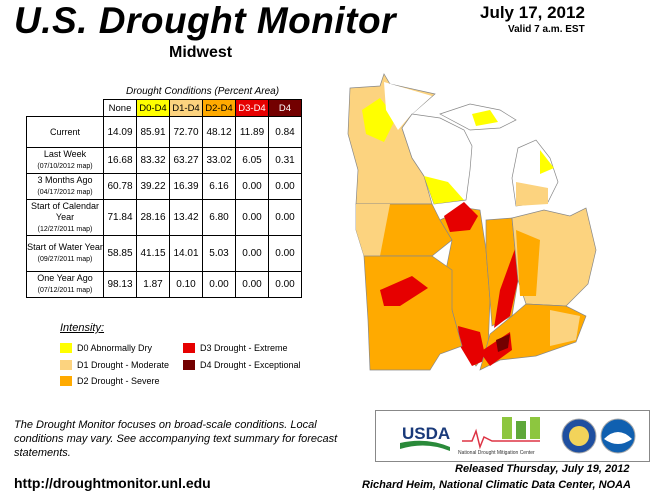 This screenshot has width=670, height=498. What do you see at coordinates (437, 159) in the screenshot?
I see `wisconsin-region` at bounding box center [437, 159].